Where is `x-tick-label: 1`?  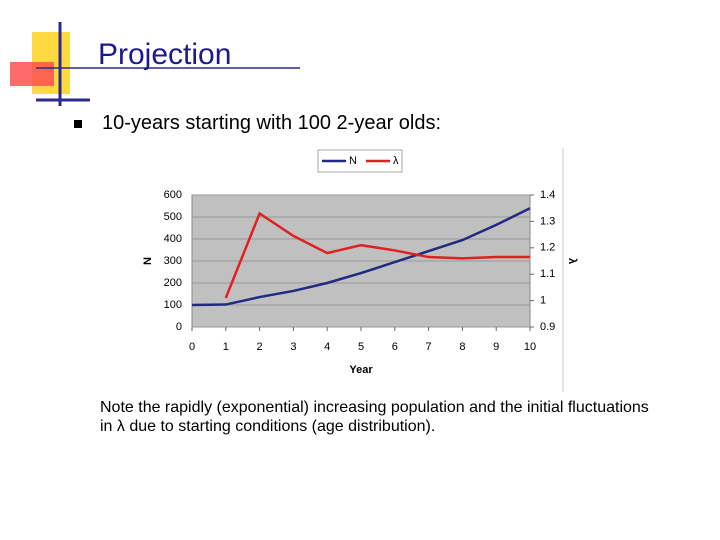
x-tick-label: 1 is located at coordinates (226, 347).